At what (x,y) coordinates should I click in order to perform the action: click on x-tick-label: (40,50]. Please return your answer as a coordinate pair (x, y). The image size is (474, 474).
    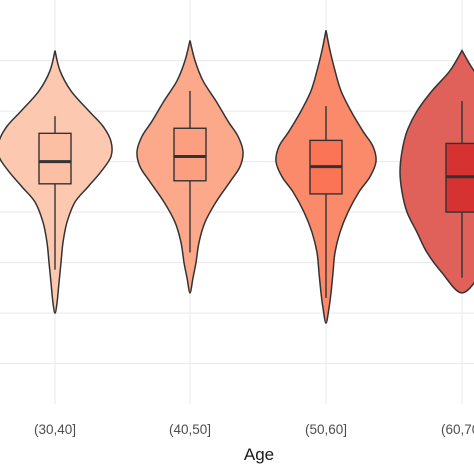
    Looking at the image, I should click on (190, 429).